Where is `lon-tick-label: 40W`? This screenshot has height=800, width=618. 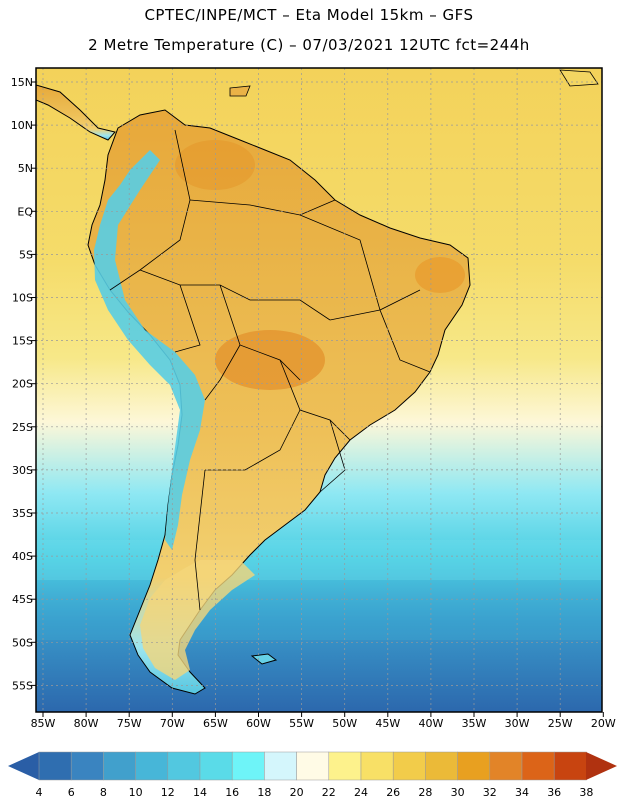 lon-tick-label: 40W is located at coordinates (430, 723).